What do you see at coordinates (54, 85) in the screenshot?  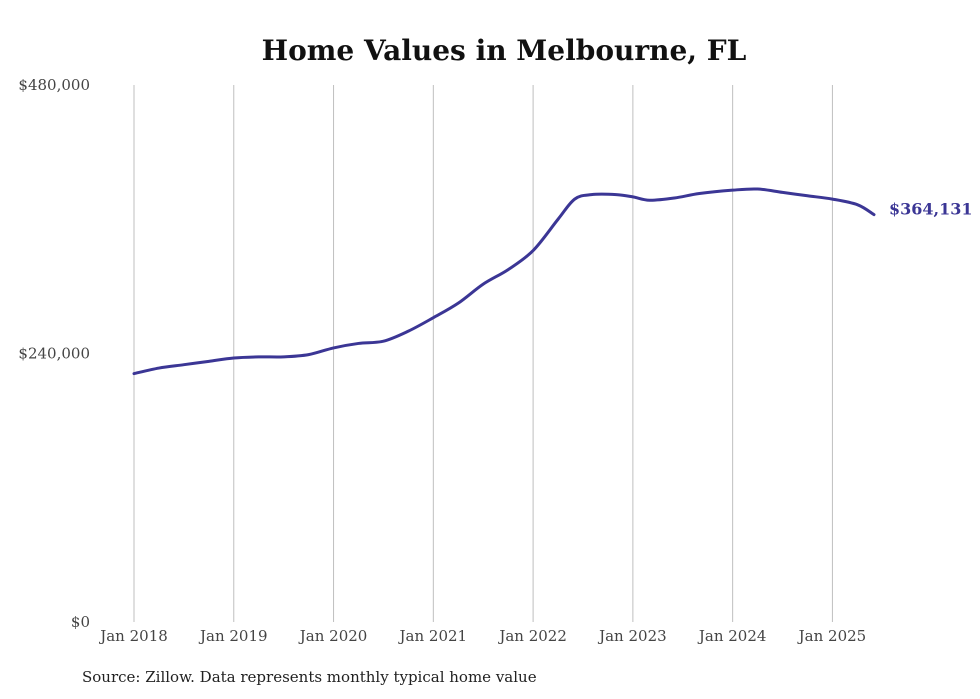 I see `y-tick-label: $480,000` at bounding box center [54, 85].